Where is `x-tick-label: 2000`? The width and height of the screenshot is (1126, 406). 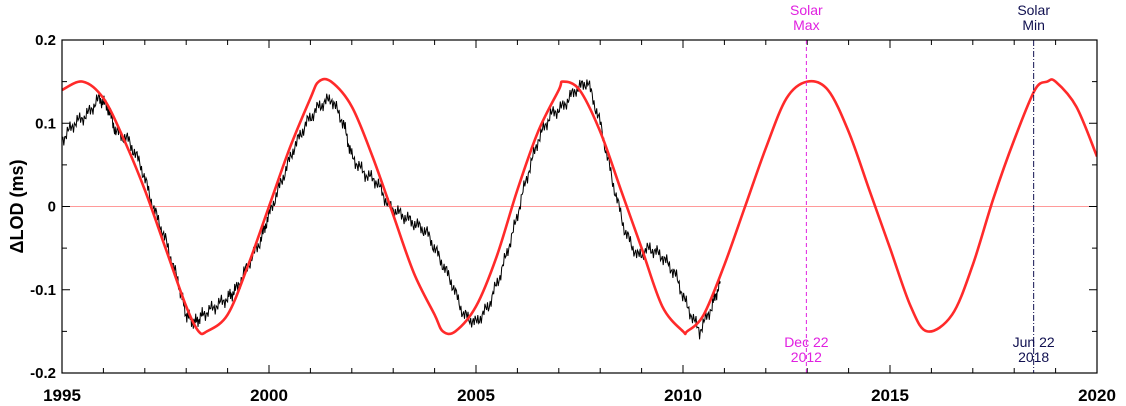
x-tick-label: 2000 is located at coordinates (269, 395).